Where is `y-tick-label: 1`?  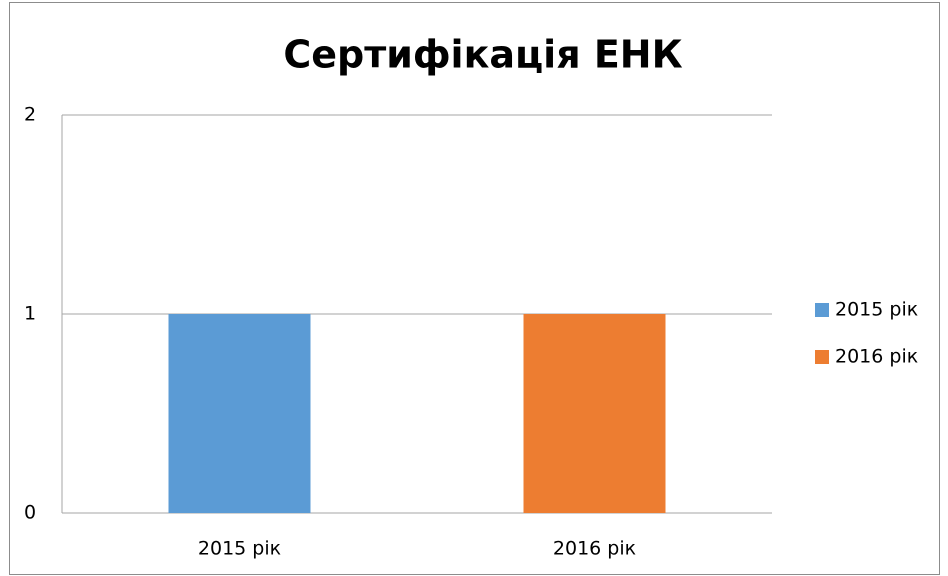
y-tick-label: 1 is located at coordinates (30, 314).